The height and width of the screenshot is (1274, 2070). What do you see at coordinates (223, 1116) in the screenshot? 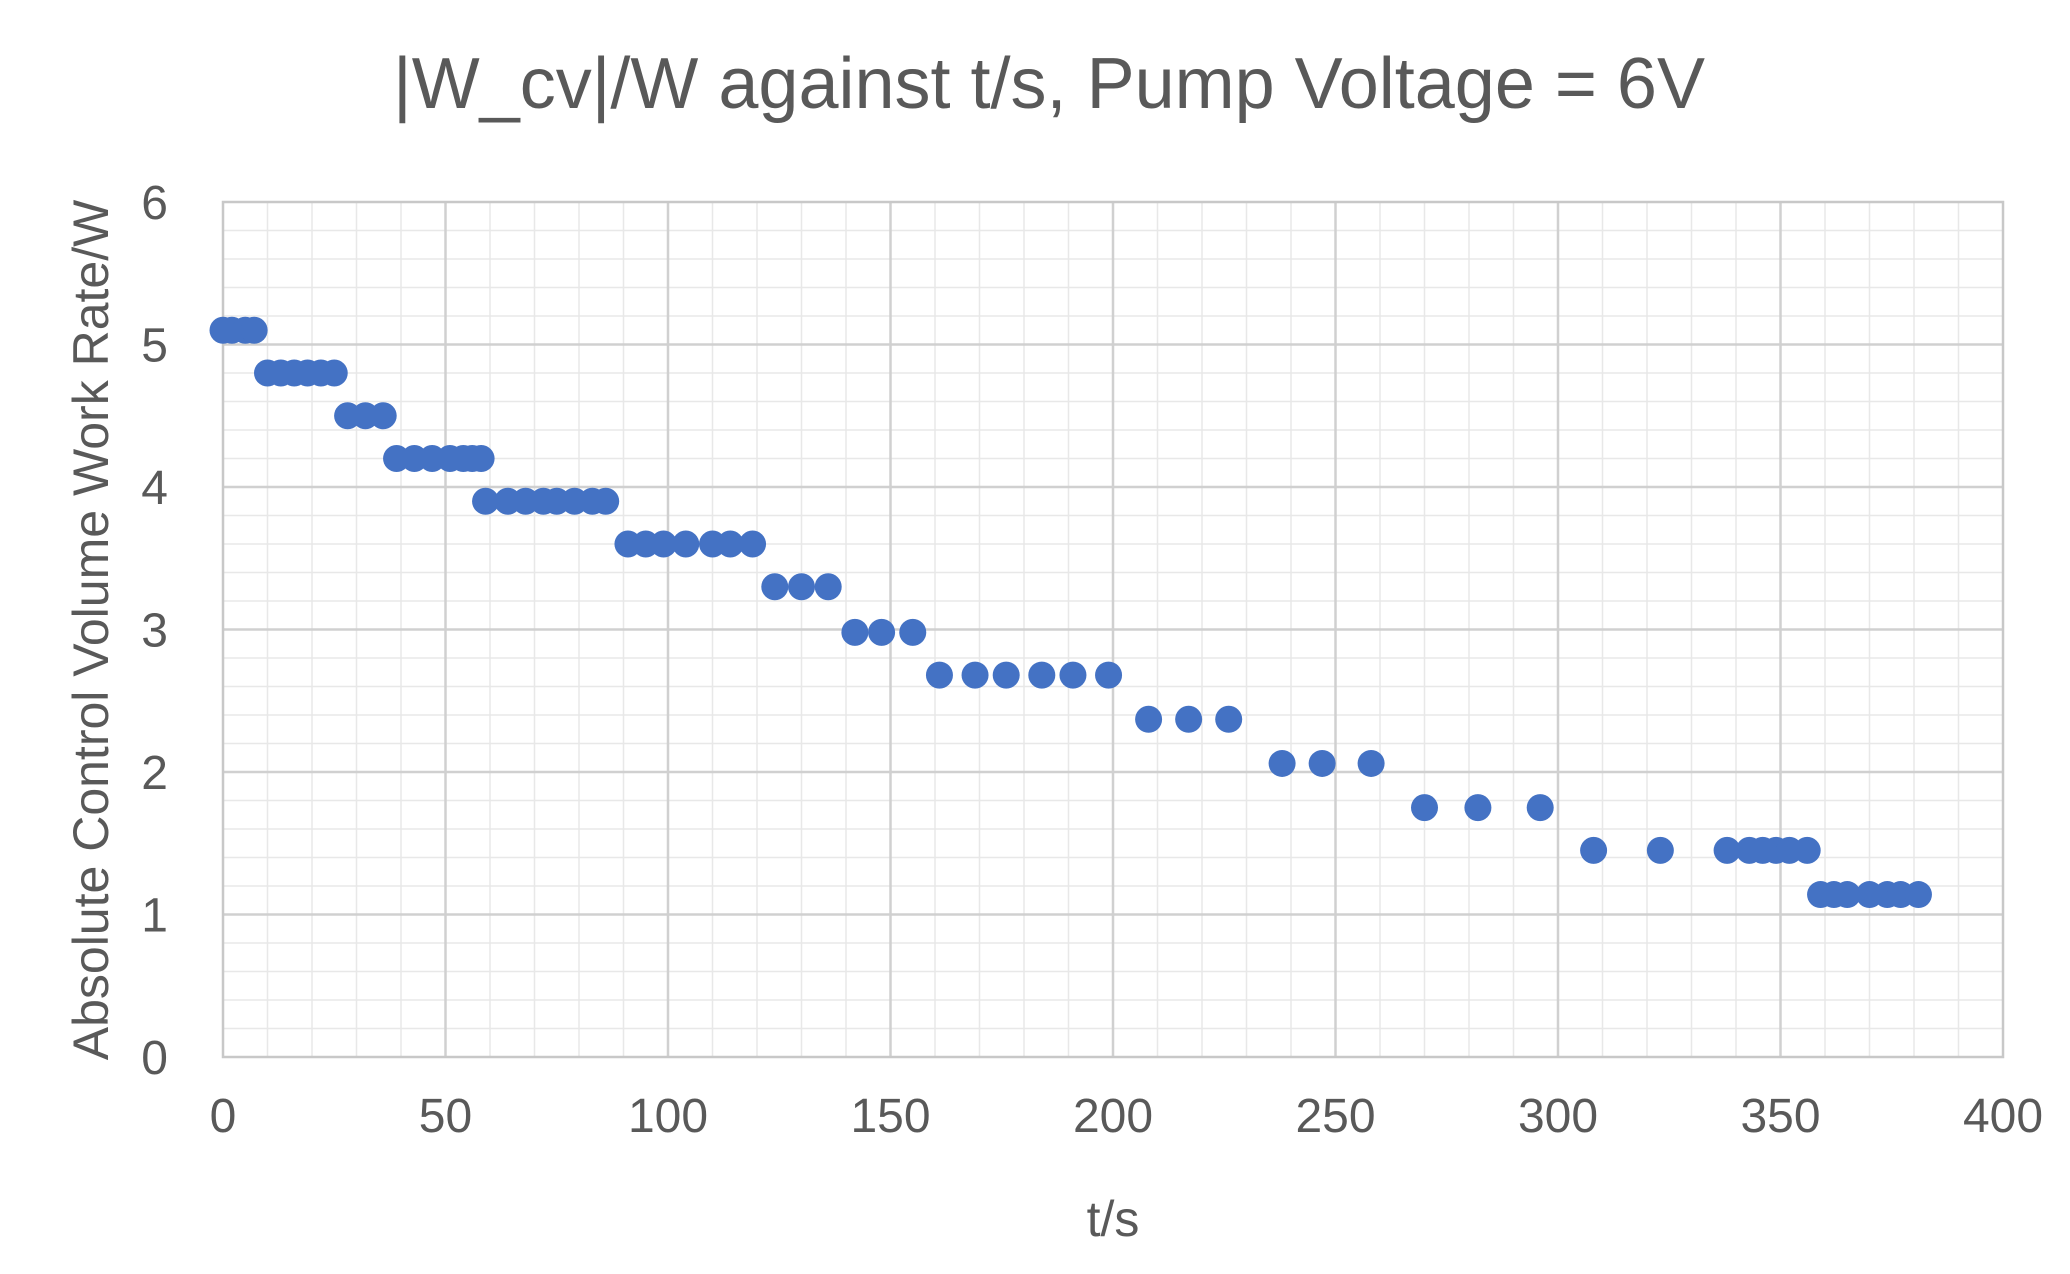
I see `x-tick-label: 0` at bounding box center [223, 1116].